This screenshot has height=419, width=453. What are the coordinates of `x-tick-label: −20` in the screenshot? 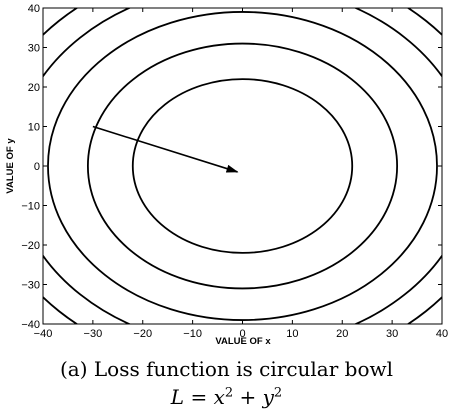 It's located at (142, 334).